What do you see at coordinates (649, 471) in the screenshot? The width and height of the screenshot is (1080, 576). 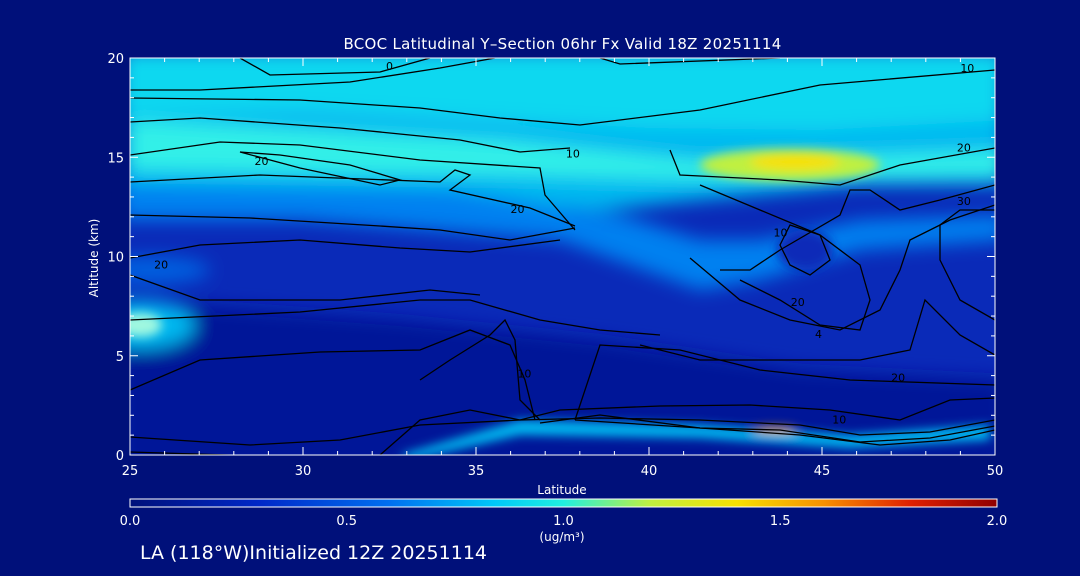 I see `x-tick-label: 40` at bounding box center [649, 471].